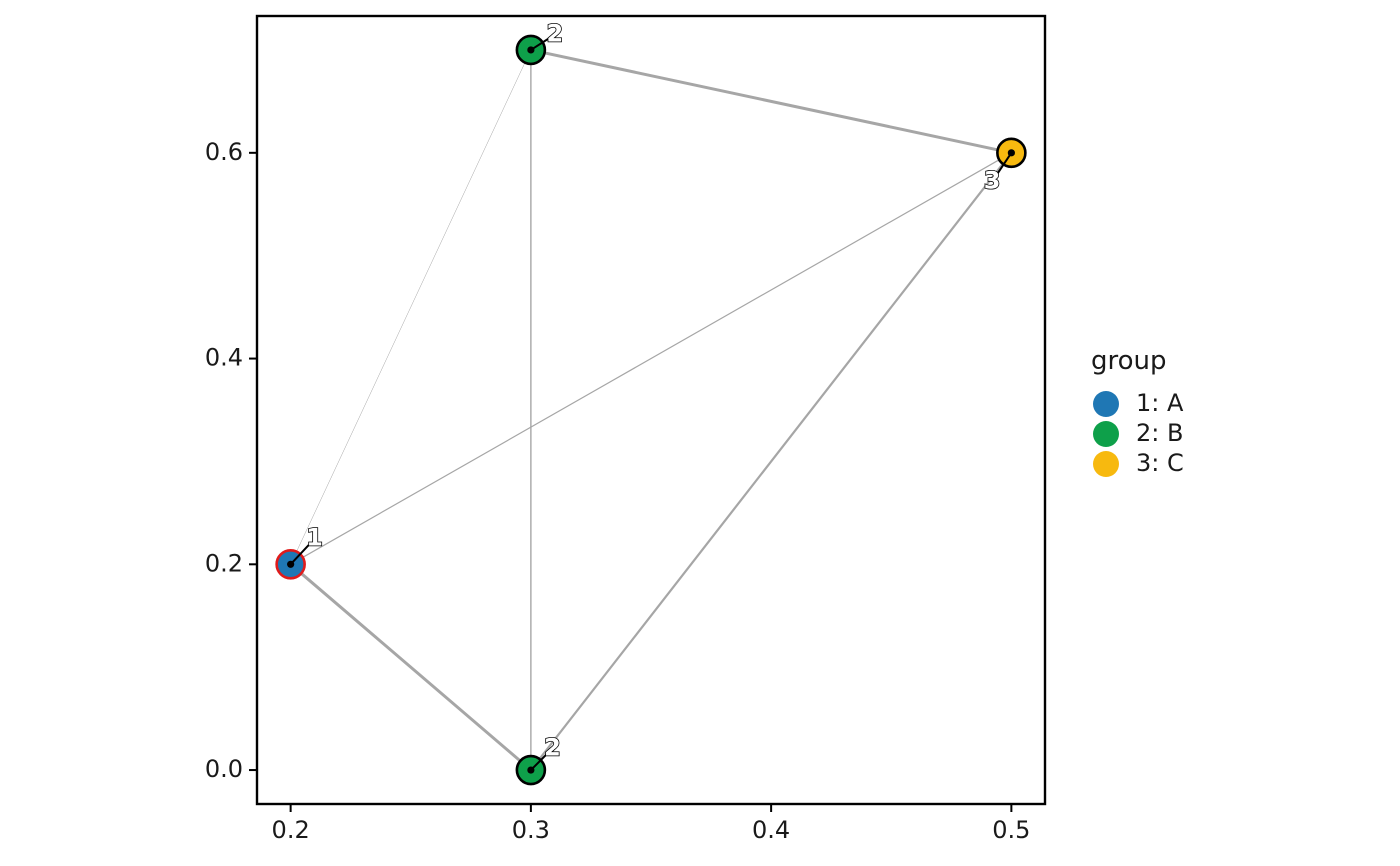 Image resolution: width=1400 pixels, height=866 pixels. I want to click on y-tick-label-3: 0.4, so click(224, 358).